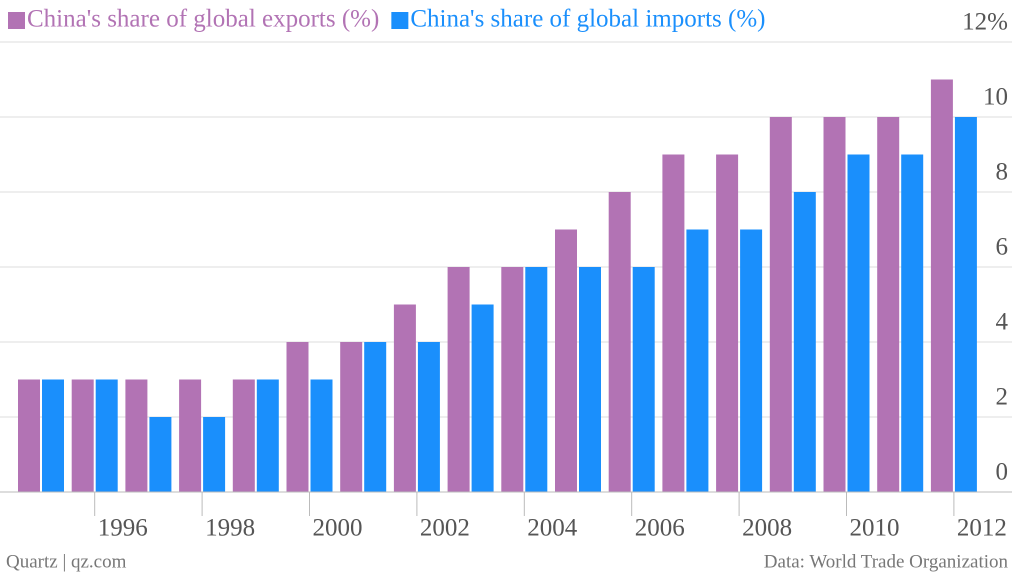  I want to click on y-tick-label: 2, so click(1002, 397).